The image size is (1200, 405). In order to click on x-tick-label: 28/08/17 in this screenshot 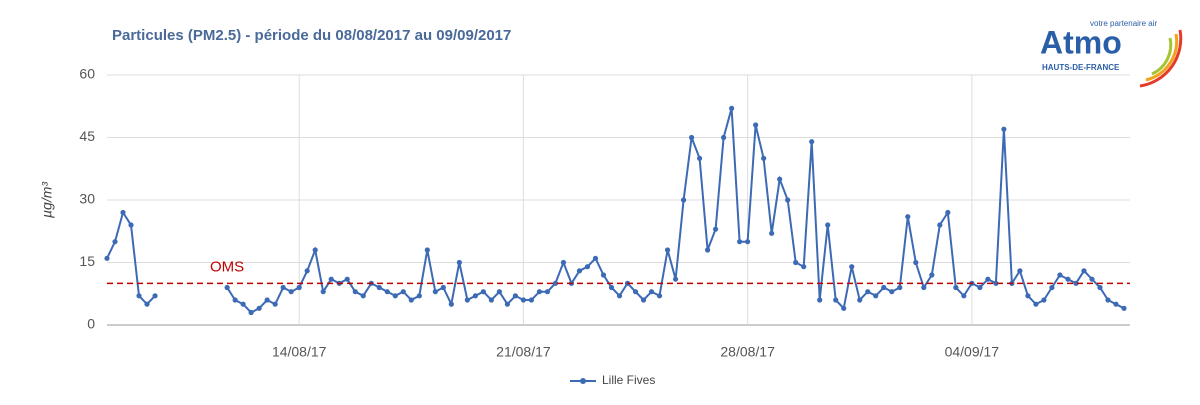, I will do `click(747, 352)`.